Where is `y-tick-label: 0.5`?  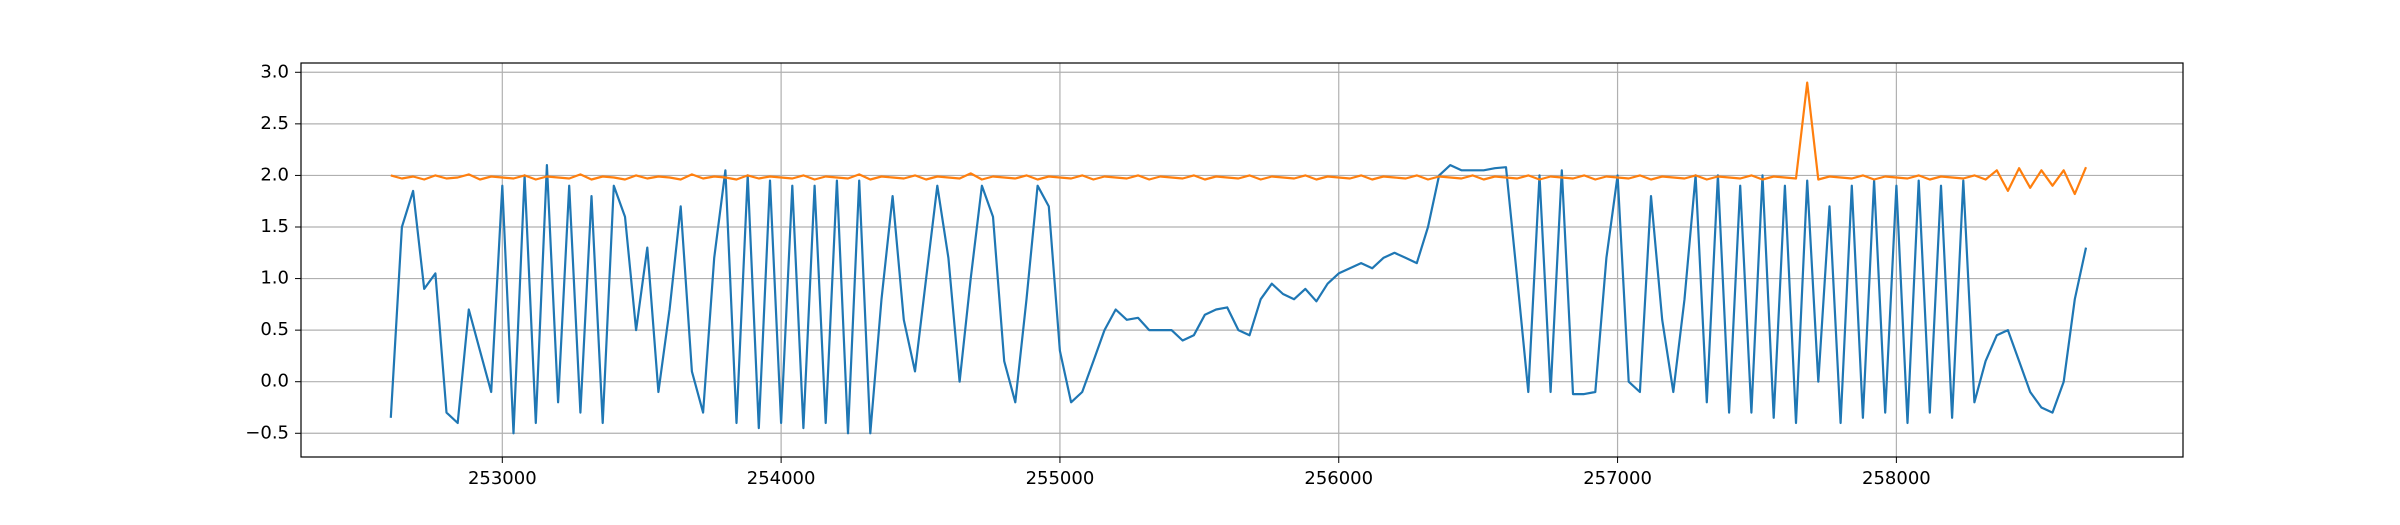
y-tick-label: 0.5 is located at coordinates (274, 329).